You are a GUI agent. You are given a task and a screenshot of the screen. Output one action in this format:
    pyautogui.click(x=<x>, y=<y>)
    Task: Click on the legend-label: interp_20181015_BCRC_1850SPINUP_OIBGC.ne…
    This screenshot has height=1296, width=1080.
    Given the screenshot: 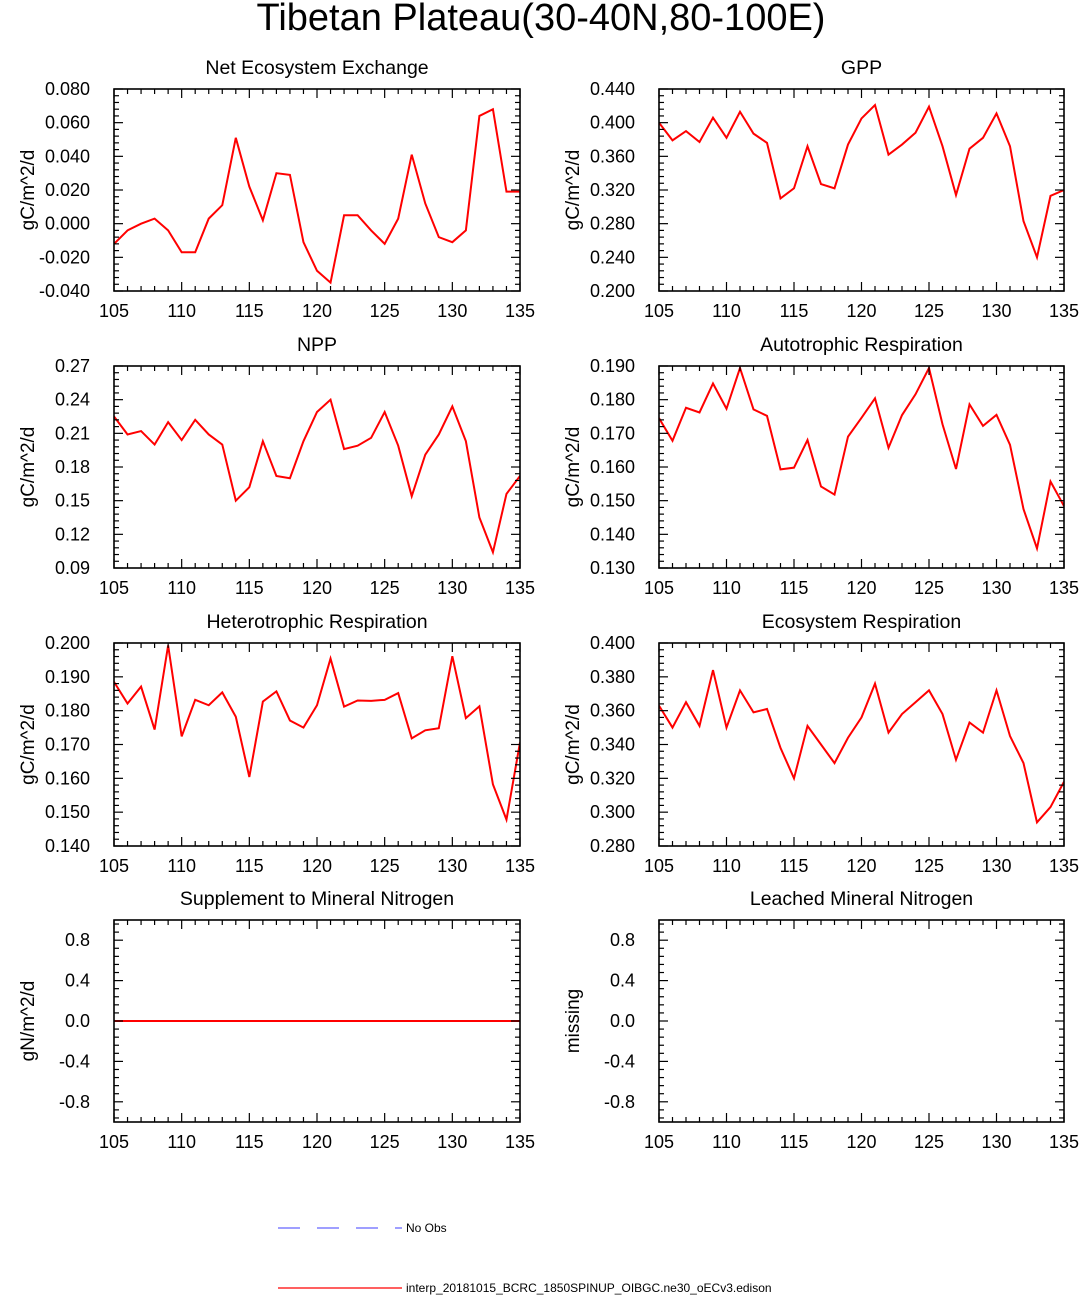 What is the action you would take?
    pyautogui.click(x=589, y=1288)
    